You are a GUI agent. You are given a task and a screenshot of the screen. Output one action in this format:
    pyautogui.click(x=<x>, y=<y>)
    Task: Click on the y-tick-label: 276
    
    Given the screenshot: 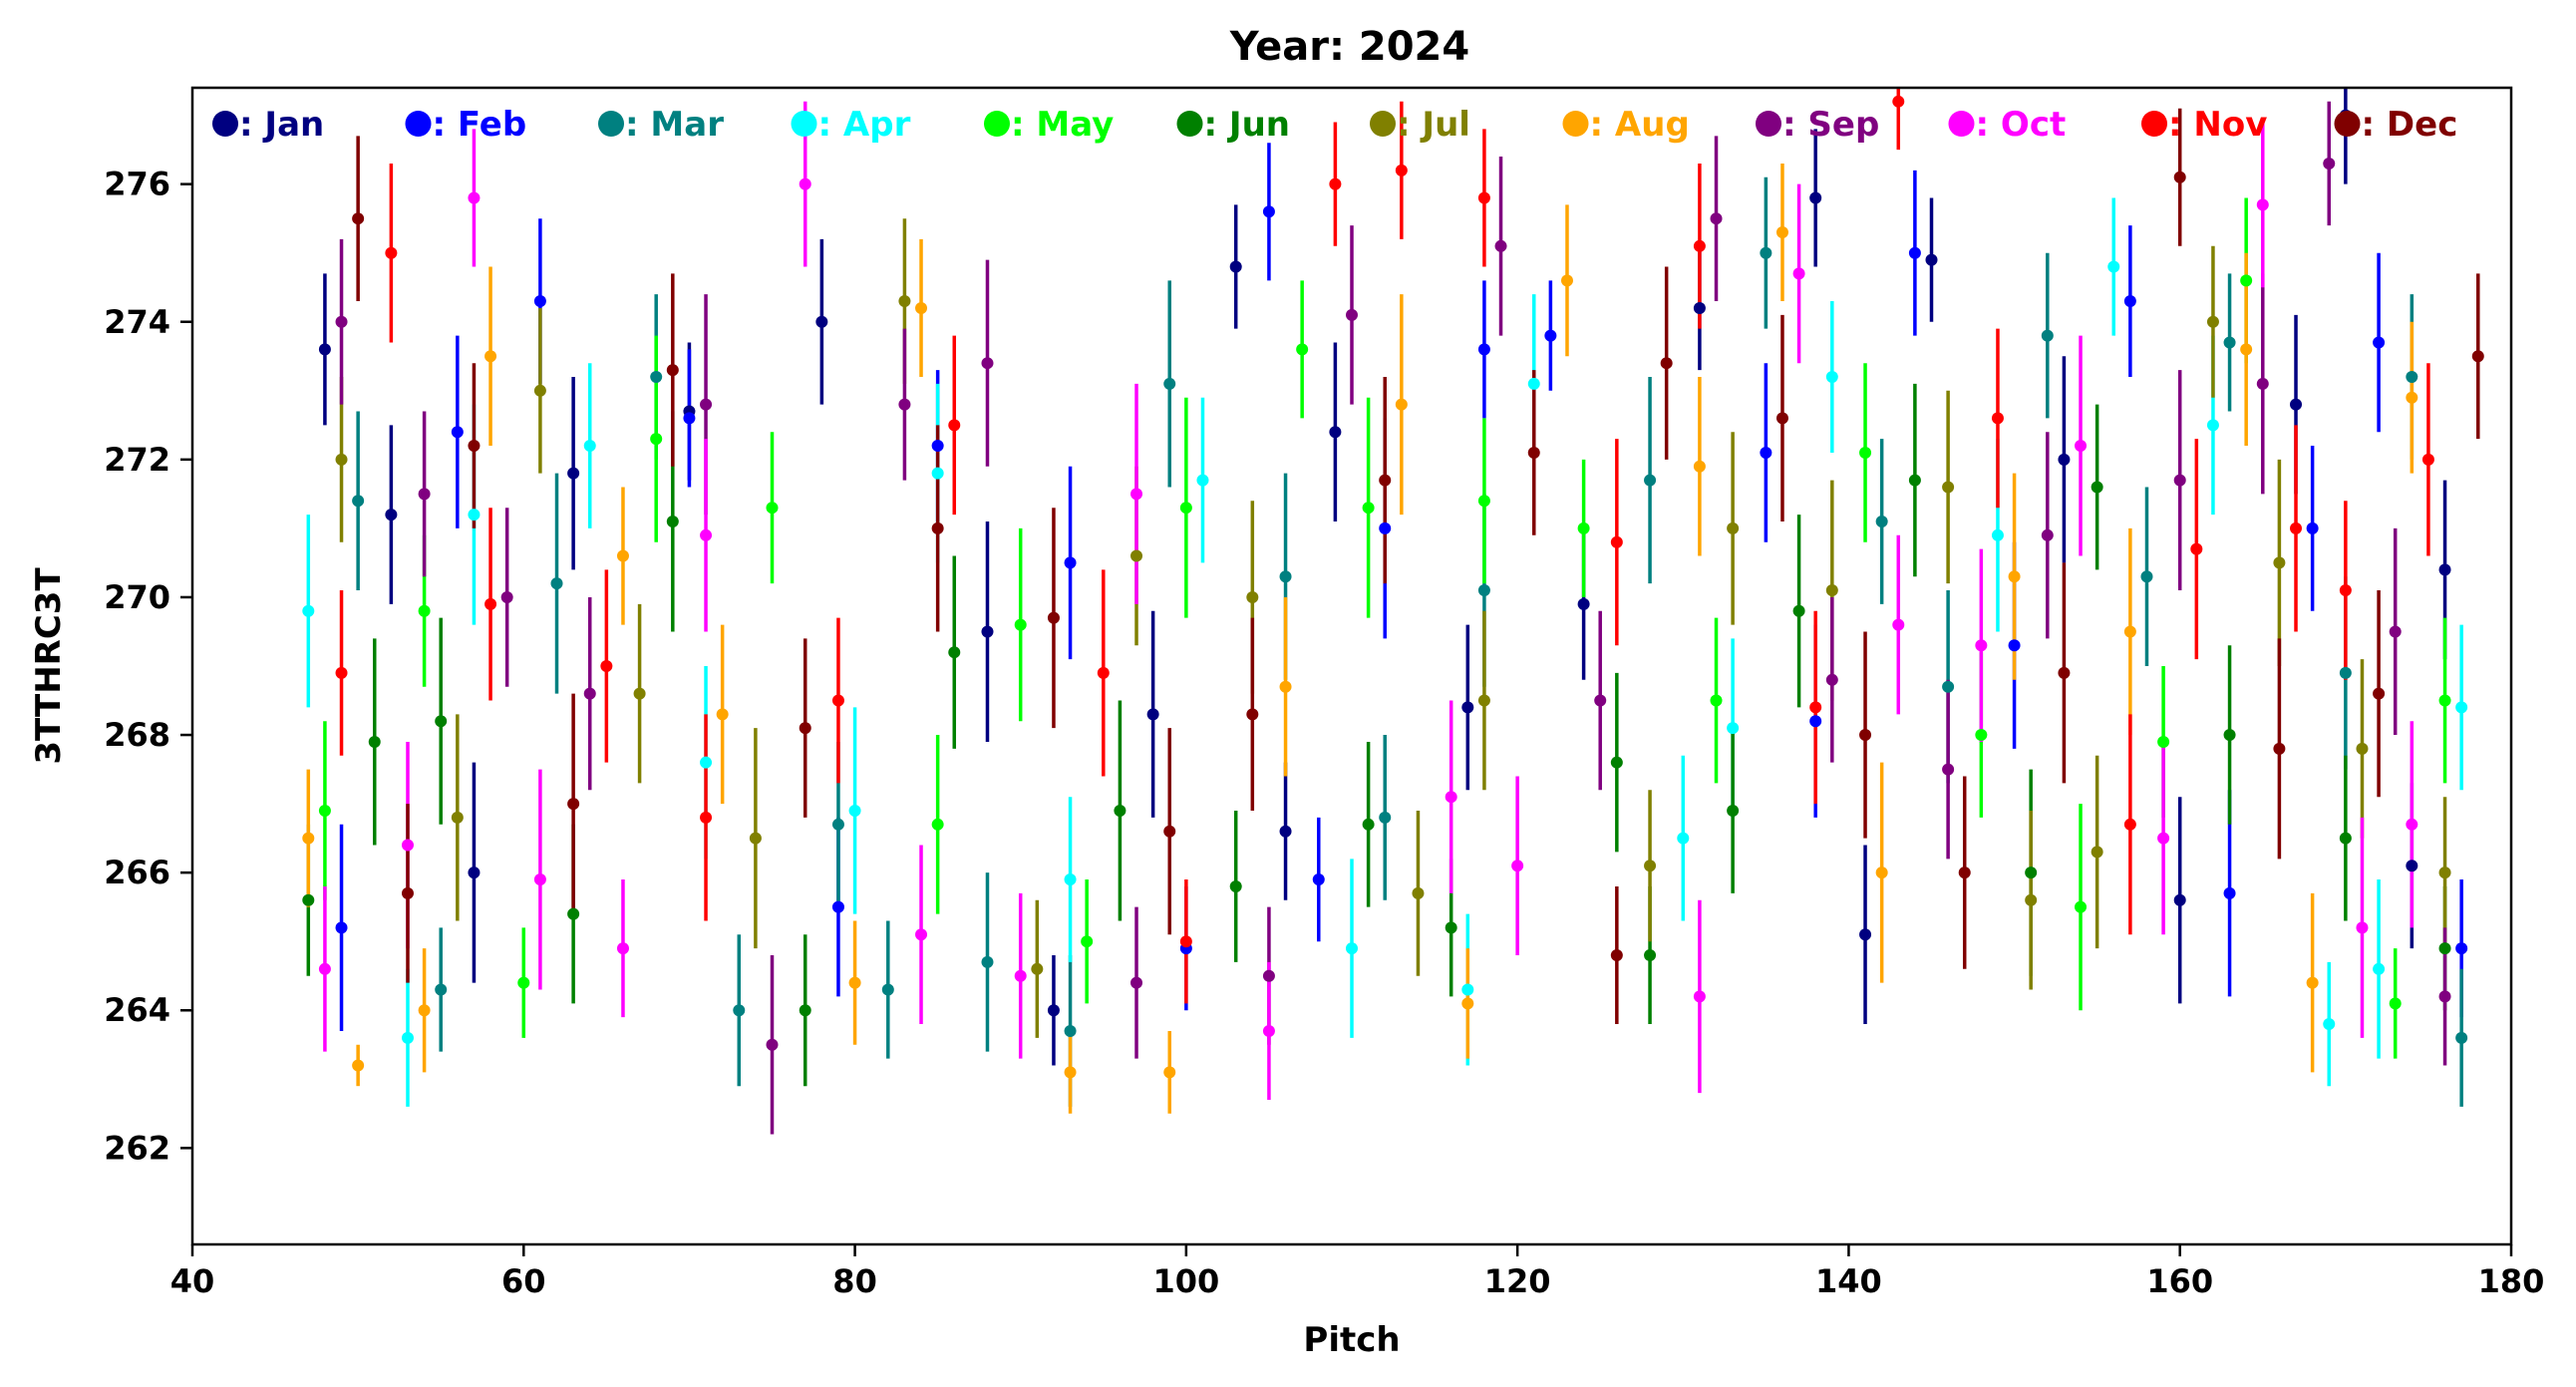 What is the action you would take?
    pyautogui.click(x=137, y=184)
    